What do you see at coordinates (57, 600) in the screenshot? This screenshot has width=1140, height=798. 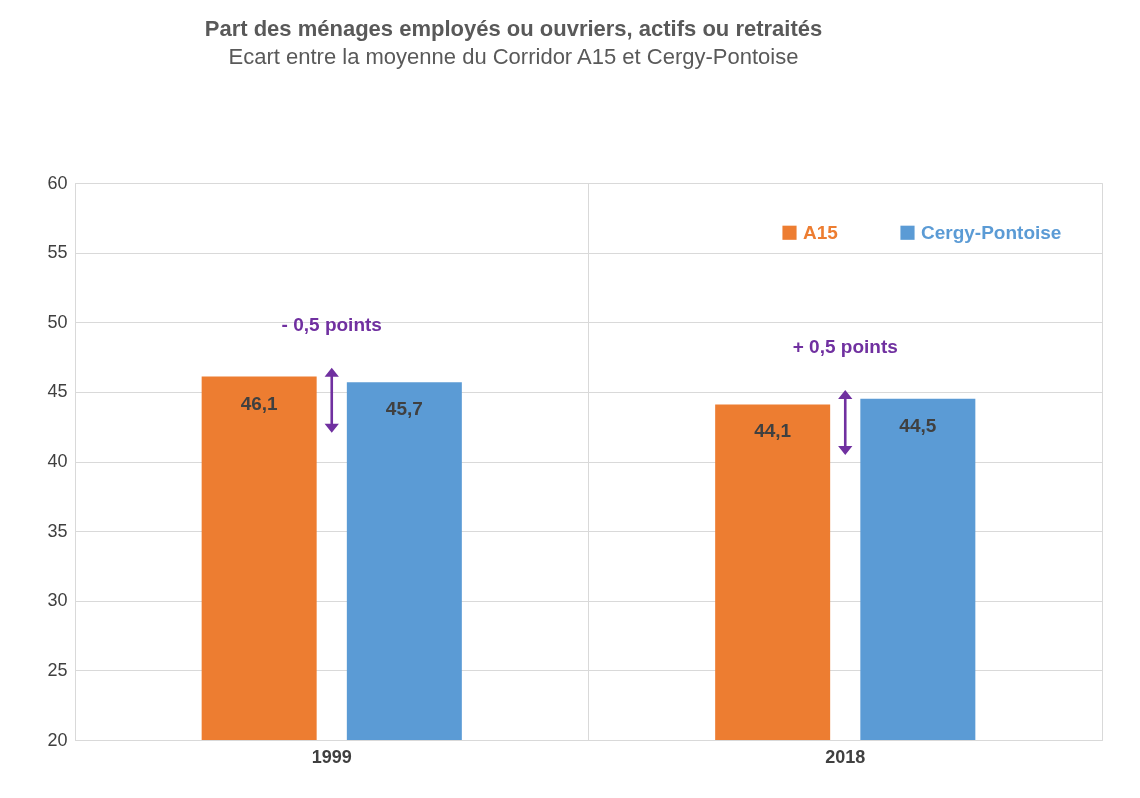 I see `y-tick-label: 30` at bounding box center [57, 600].